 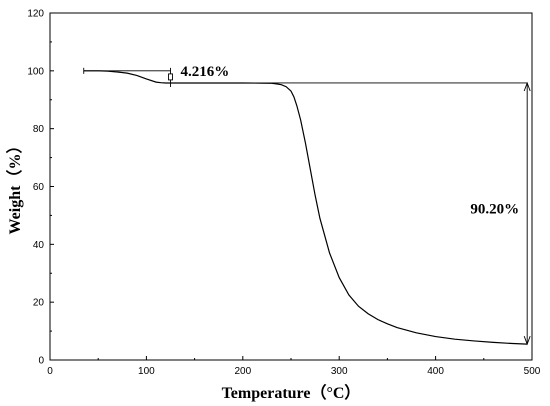 What do you see at coordinates (39, 129) in the screenshot?
I see `y-tick-label: 80` at bounding box center [39, 129].